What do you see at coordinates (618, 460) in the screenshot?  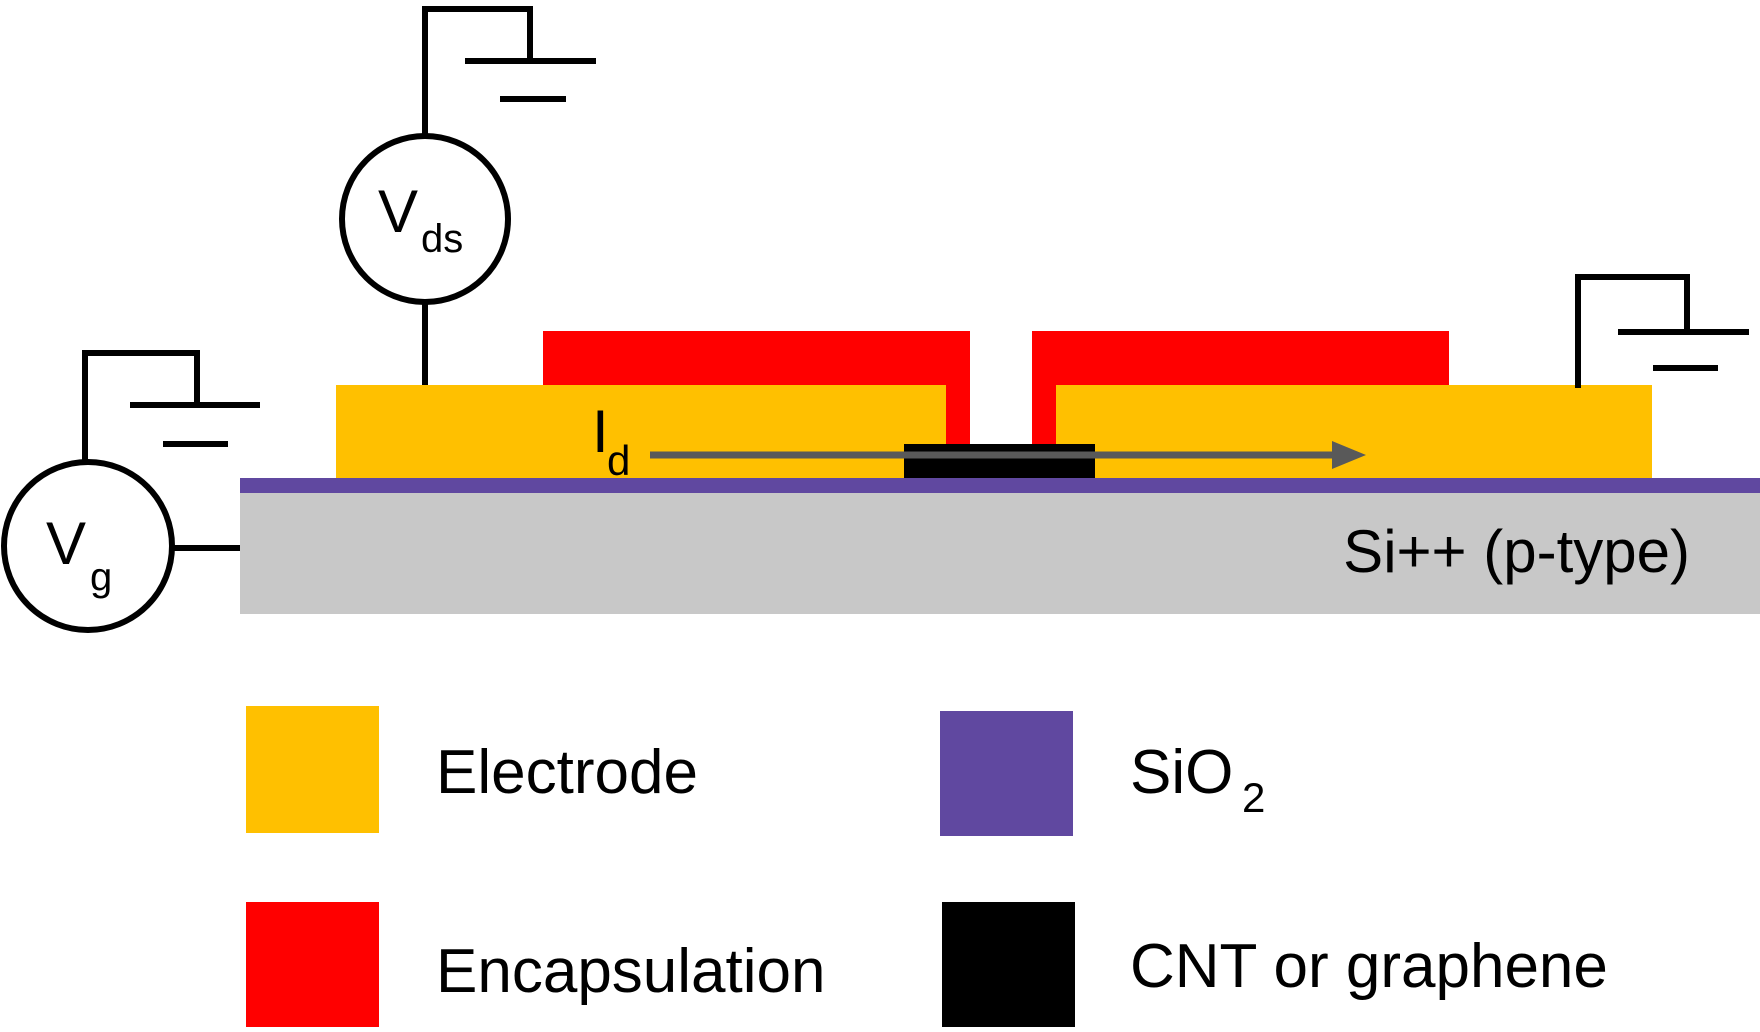 I see `current-label-sub: d` at bounding box center [618, 460].